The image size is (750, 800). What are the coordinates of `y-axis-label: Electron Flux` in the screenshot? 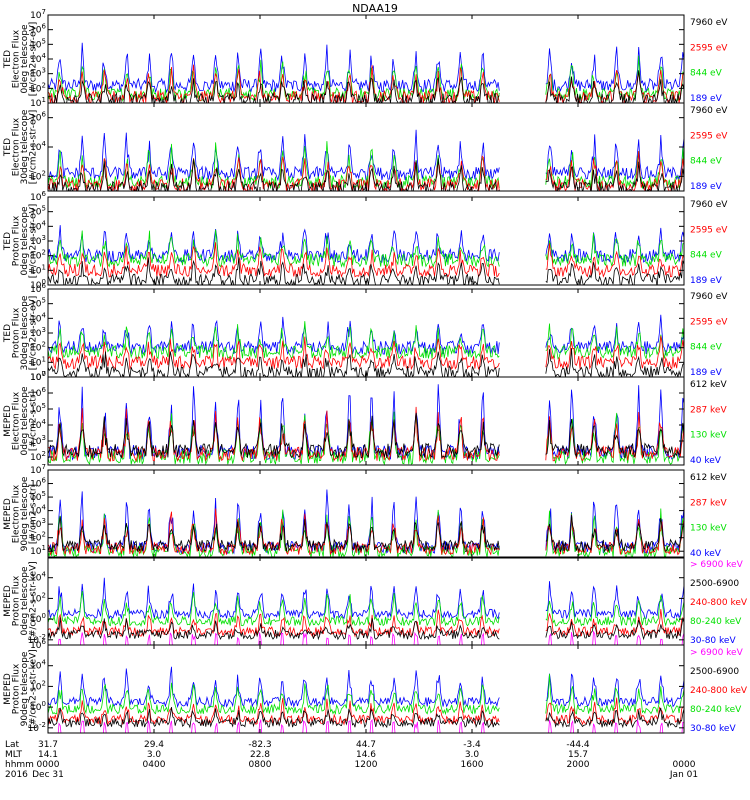 It's located at (17, 513).